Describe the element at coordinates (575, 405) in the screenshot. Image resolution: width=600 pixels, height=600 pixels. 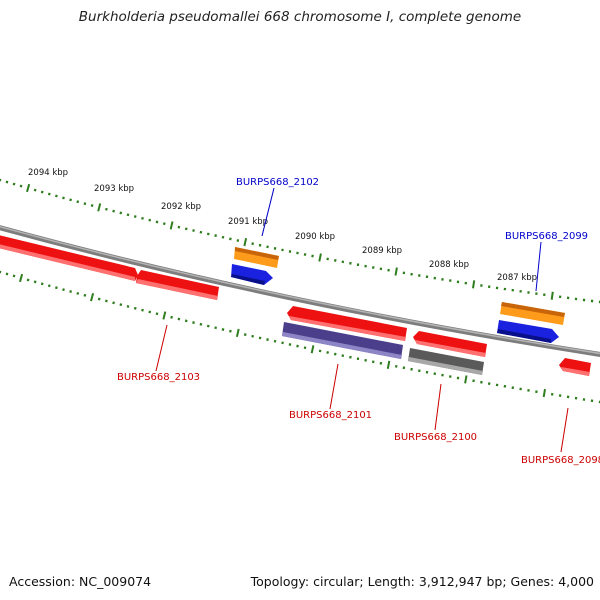
I see `feature-burps668-2098` at that location.